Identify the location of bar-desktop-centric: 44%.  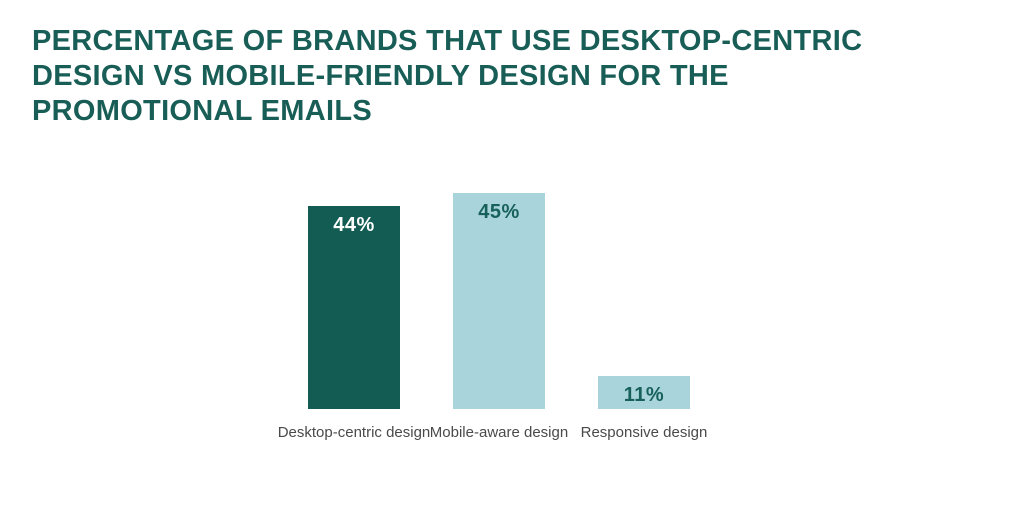
(354, 307).